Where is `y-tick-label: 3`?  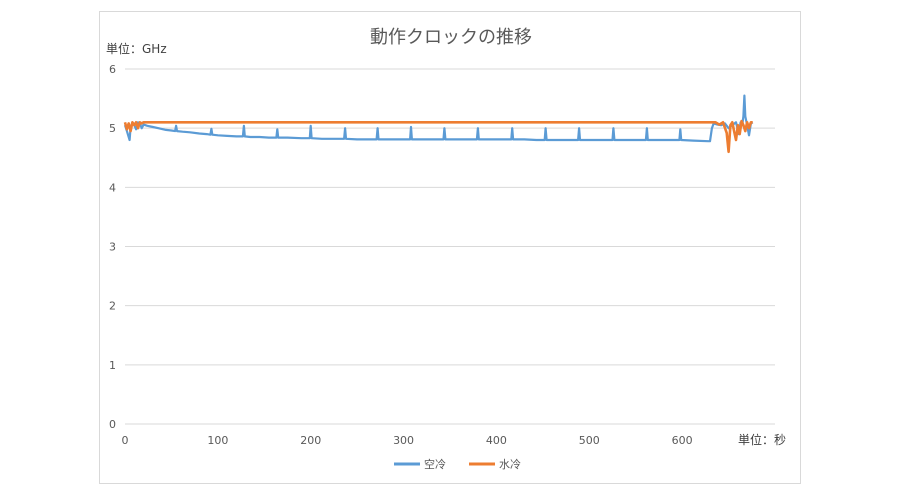 y-tick-label: 3 is located at coordinates (112, 247).